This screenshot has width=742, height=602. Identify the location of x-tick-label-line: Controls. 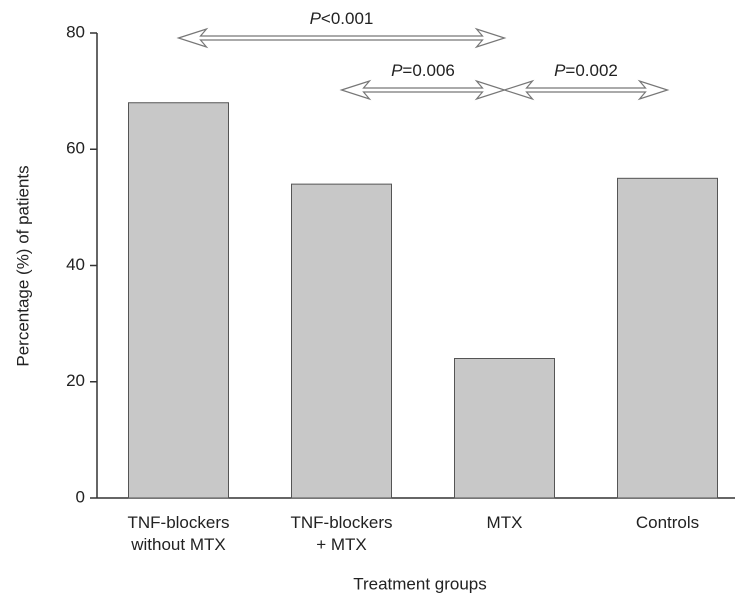
(667, 522).